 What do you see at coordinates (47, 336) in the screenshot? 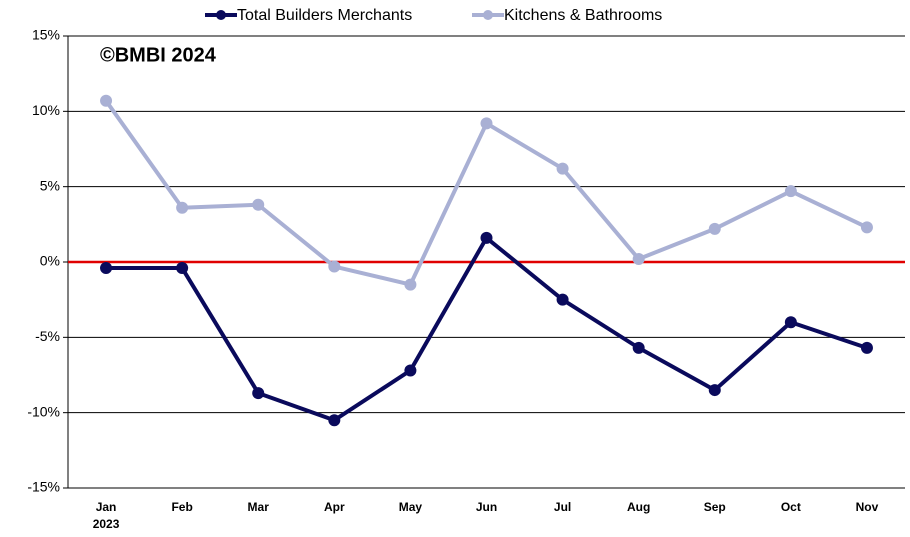
I see `y-tick-label: -5%` at bounding box center [47, 336].